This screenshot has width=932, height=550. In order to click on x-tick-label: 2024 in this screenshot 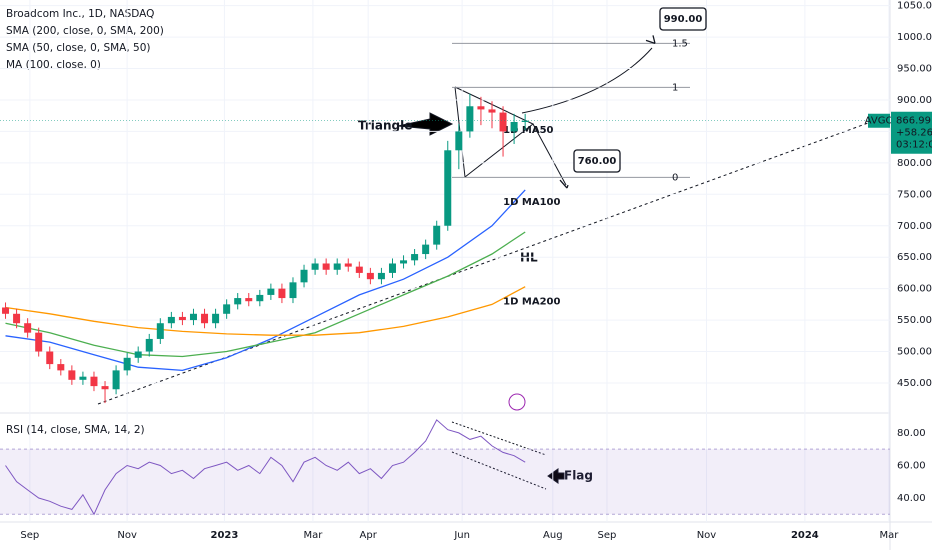, I will do `click(805, 535)`.